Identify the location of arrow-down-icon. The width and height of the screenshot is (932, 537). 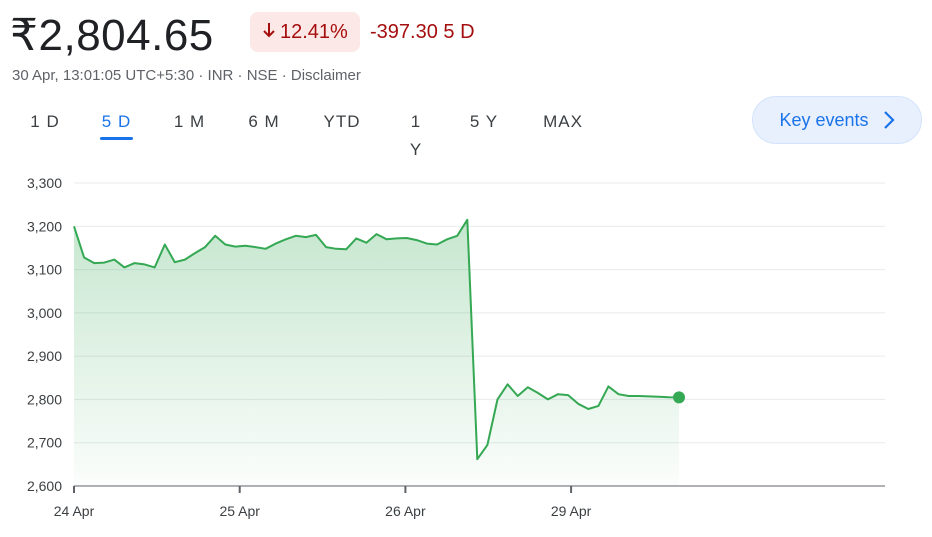
(269, 32).